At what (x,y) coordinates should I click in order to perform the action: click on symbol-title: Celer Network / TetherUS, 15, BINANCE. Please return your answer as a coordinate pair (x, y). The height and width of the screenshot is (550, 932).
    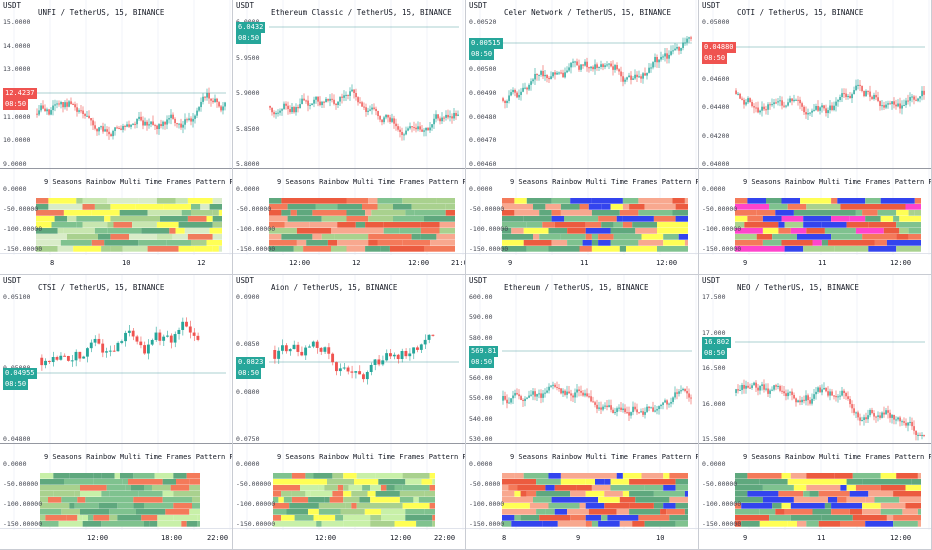
    Looking at the image, I should click on (588, 12).